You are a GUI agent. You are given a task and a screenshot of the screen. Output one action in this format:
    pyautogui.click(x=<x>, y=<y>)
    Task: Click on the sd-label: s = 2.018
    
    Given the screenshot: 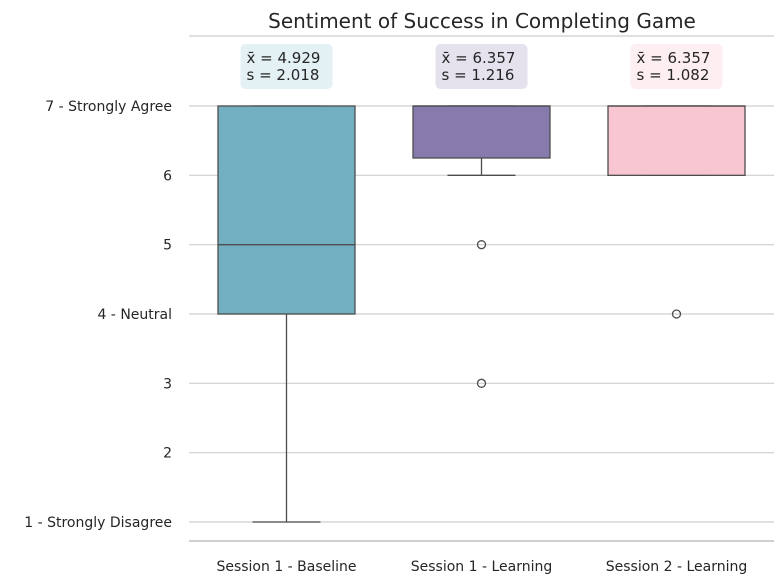 What is the action you would take?
    pyautogui.click(x=283, y=75)
    